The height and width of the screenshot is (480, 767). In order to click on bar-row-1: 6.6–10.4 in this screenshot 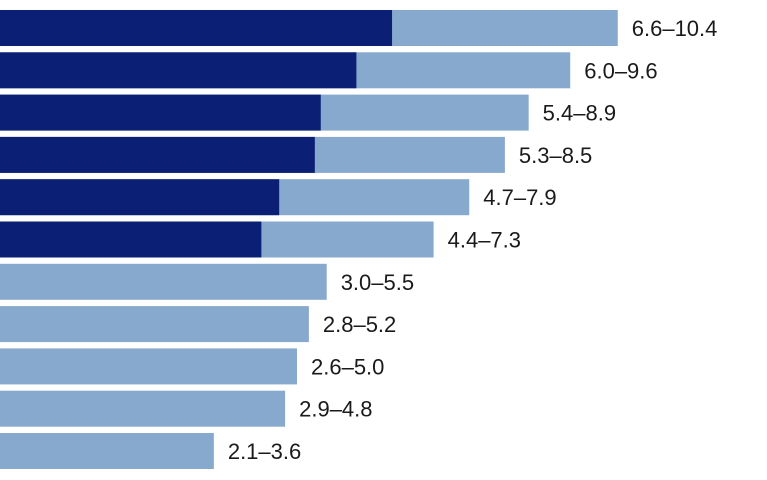, I will do `click(358, 28)`.